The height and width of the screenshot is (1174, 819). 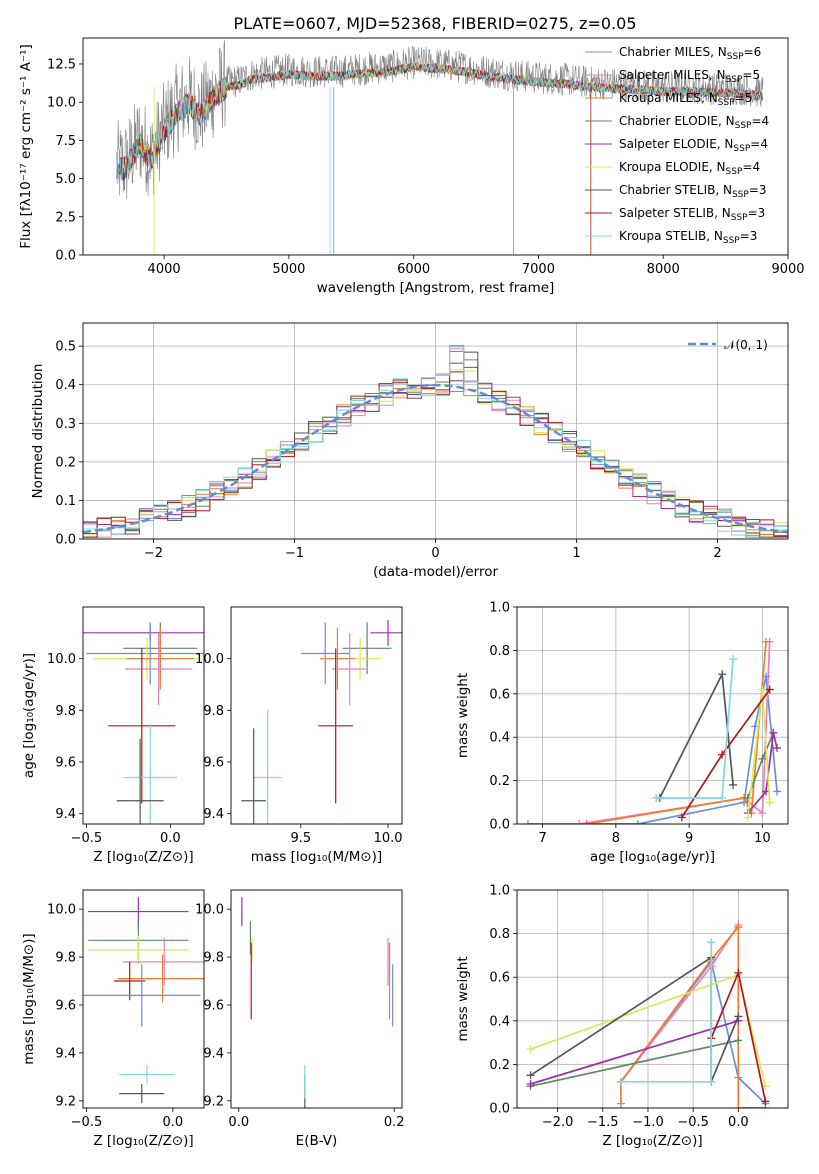 I want to click on y-tick-label: 0.5, so click(x=65, y=347).